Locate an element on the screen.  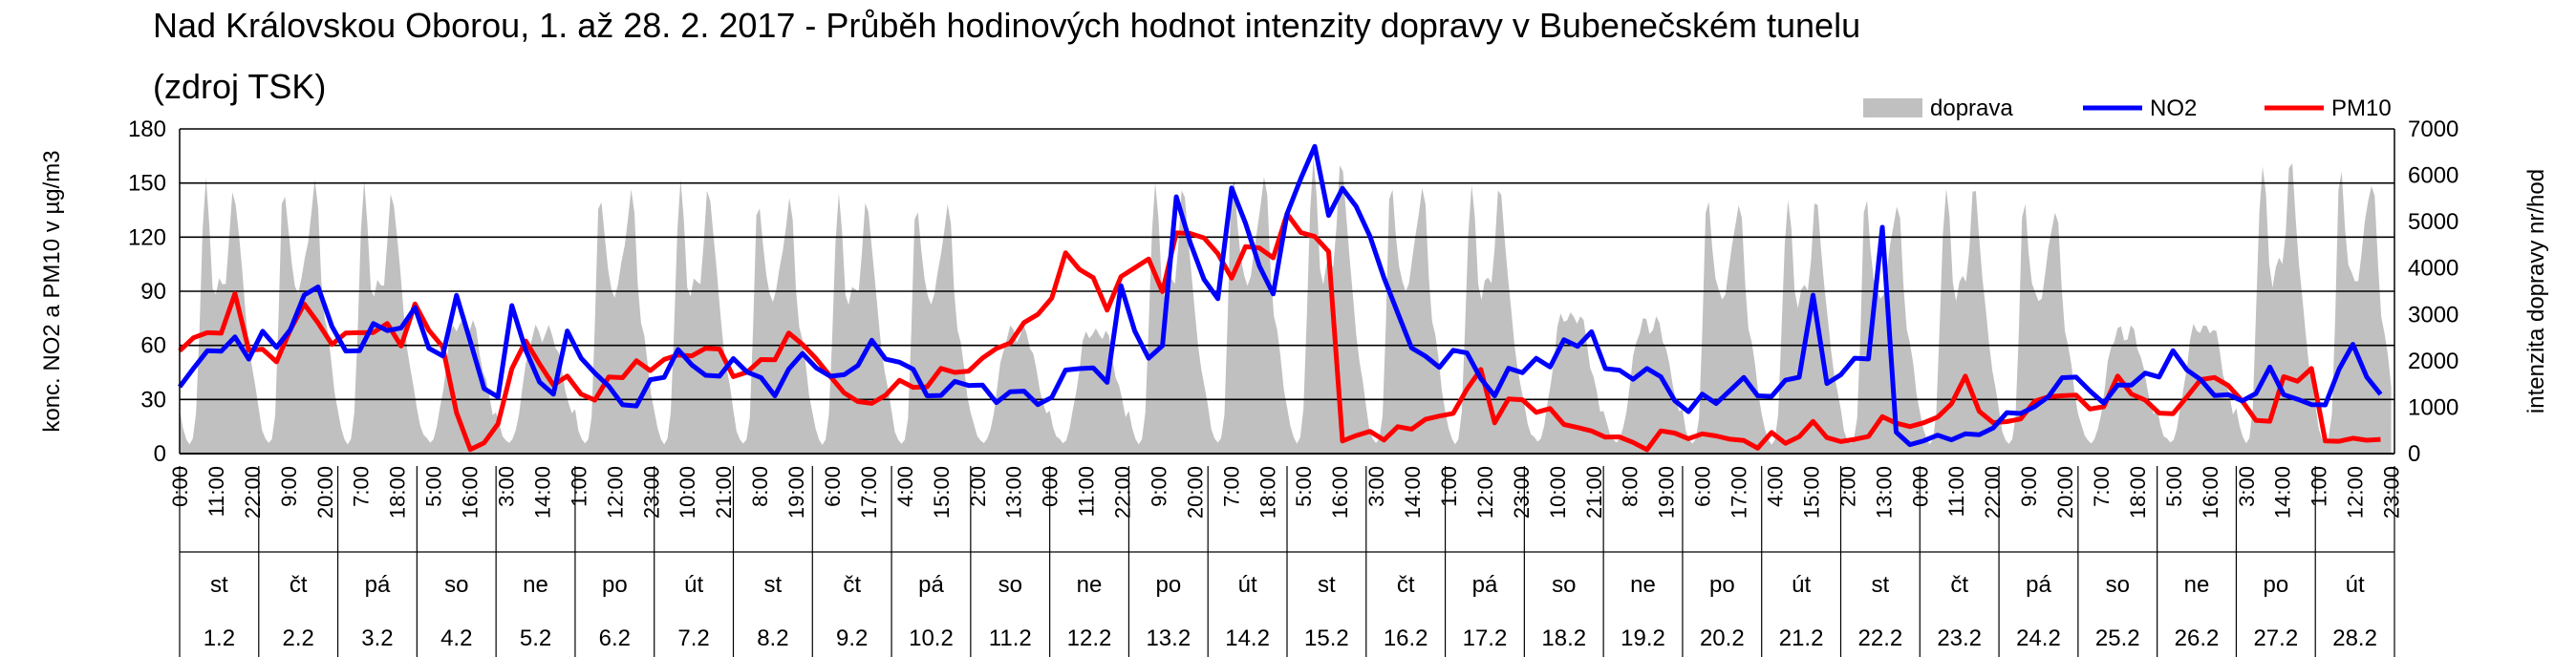
date-label: 6.2 is located at coordinates (615, 638).